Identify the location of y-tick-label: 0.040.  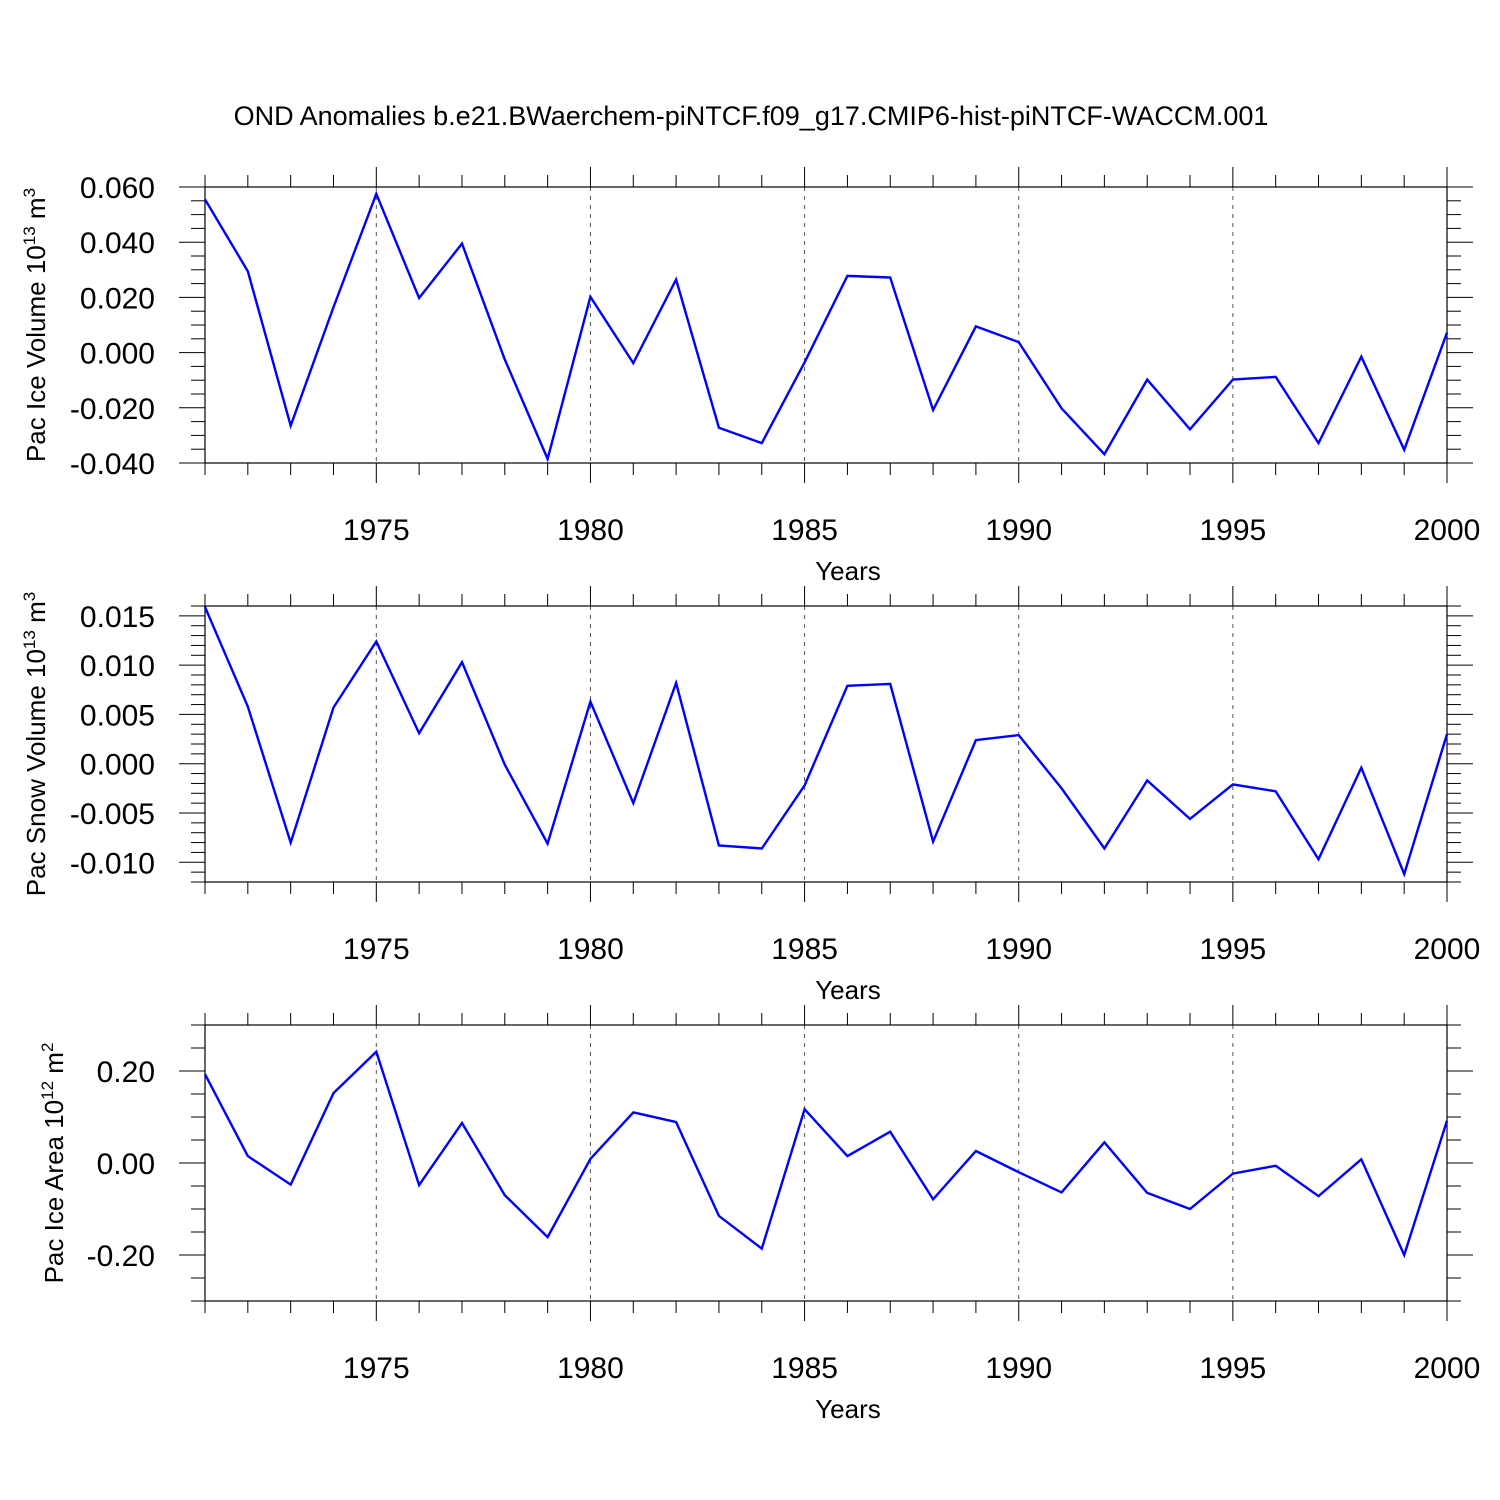
(117, 243).